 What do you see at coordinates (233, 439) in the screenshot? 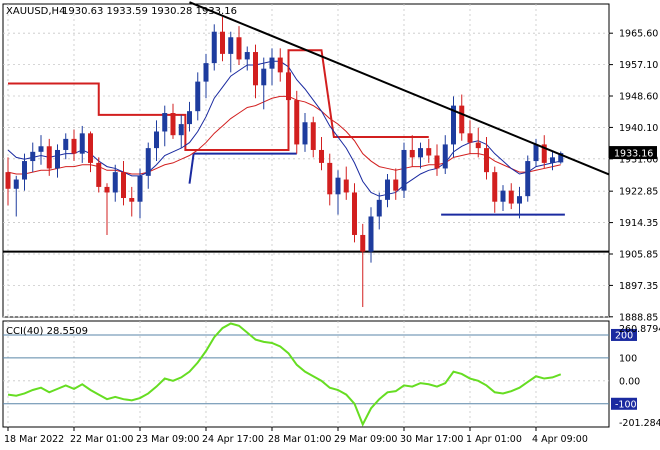
I see `time-tick-label: 24 Apr 17:00` at bounding box center [233, 439].